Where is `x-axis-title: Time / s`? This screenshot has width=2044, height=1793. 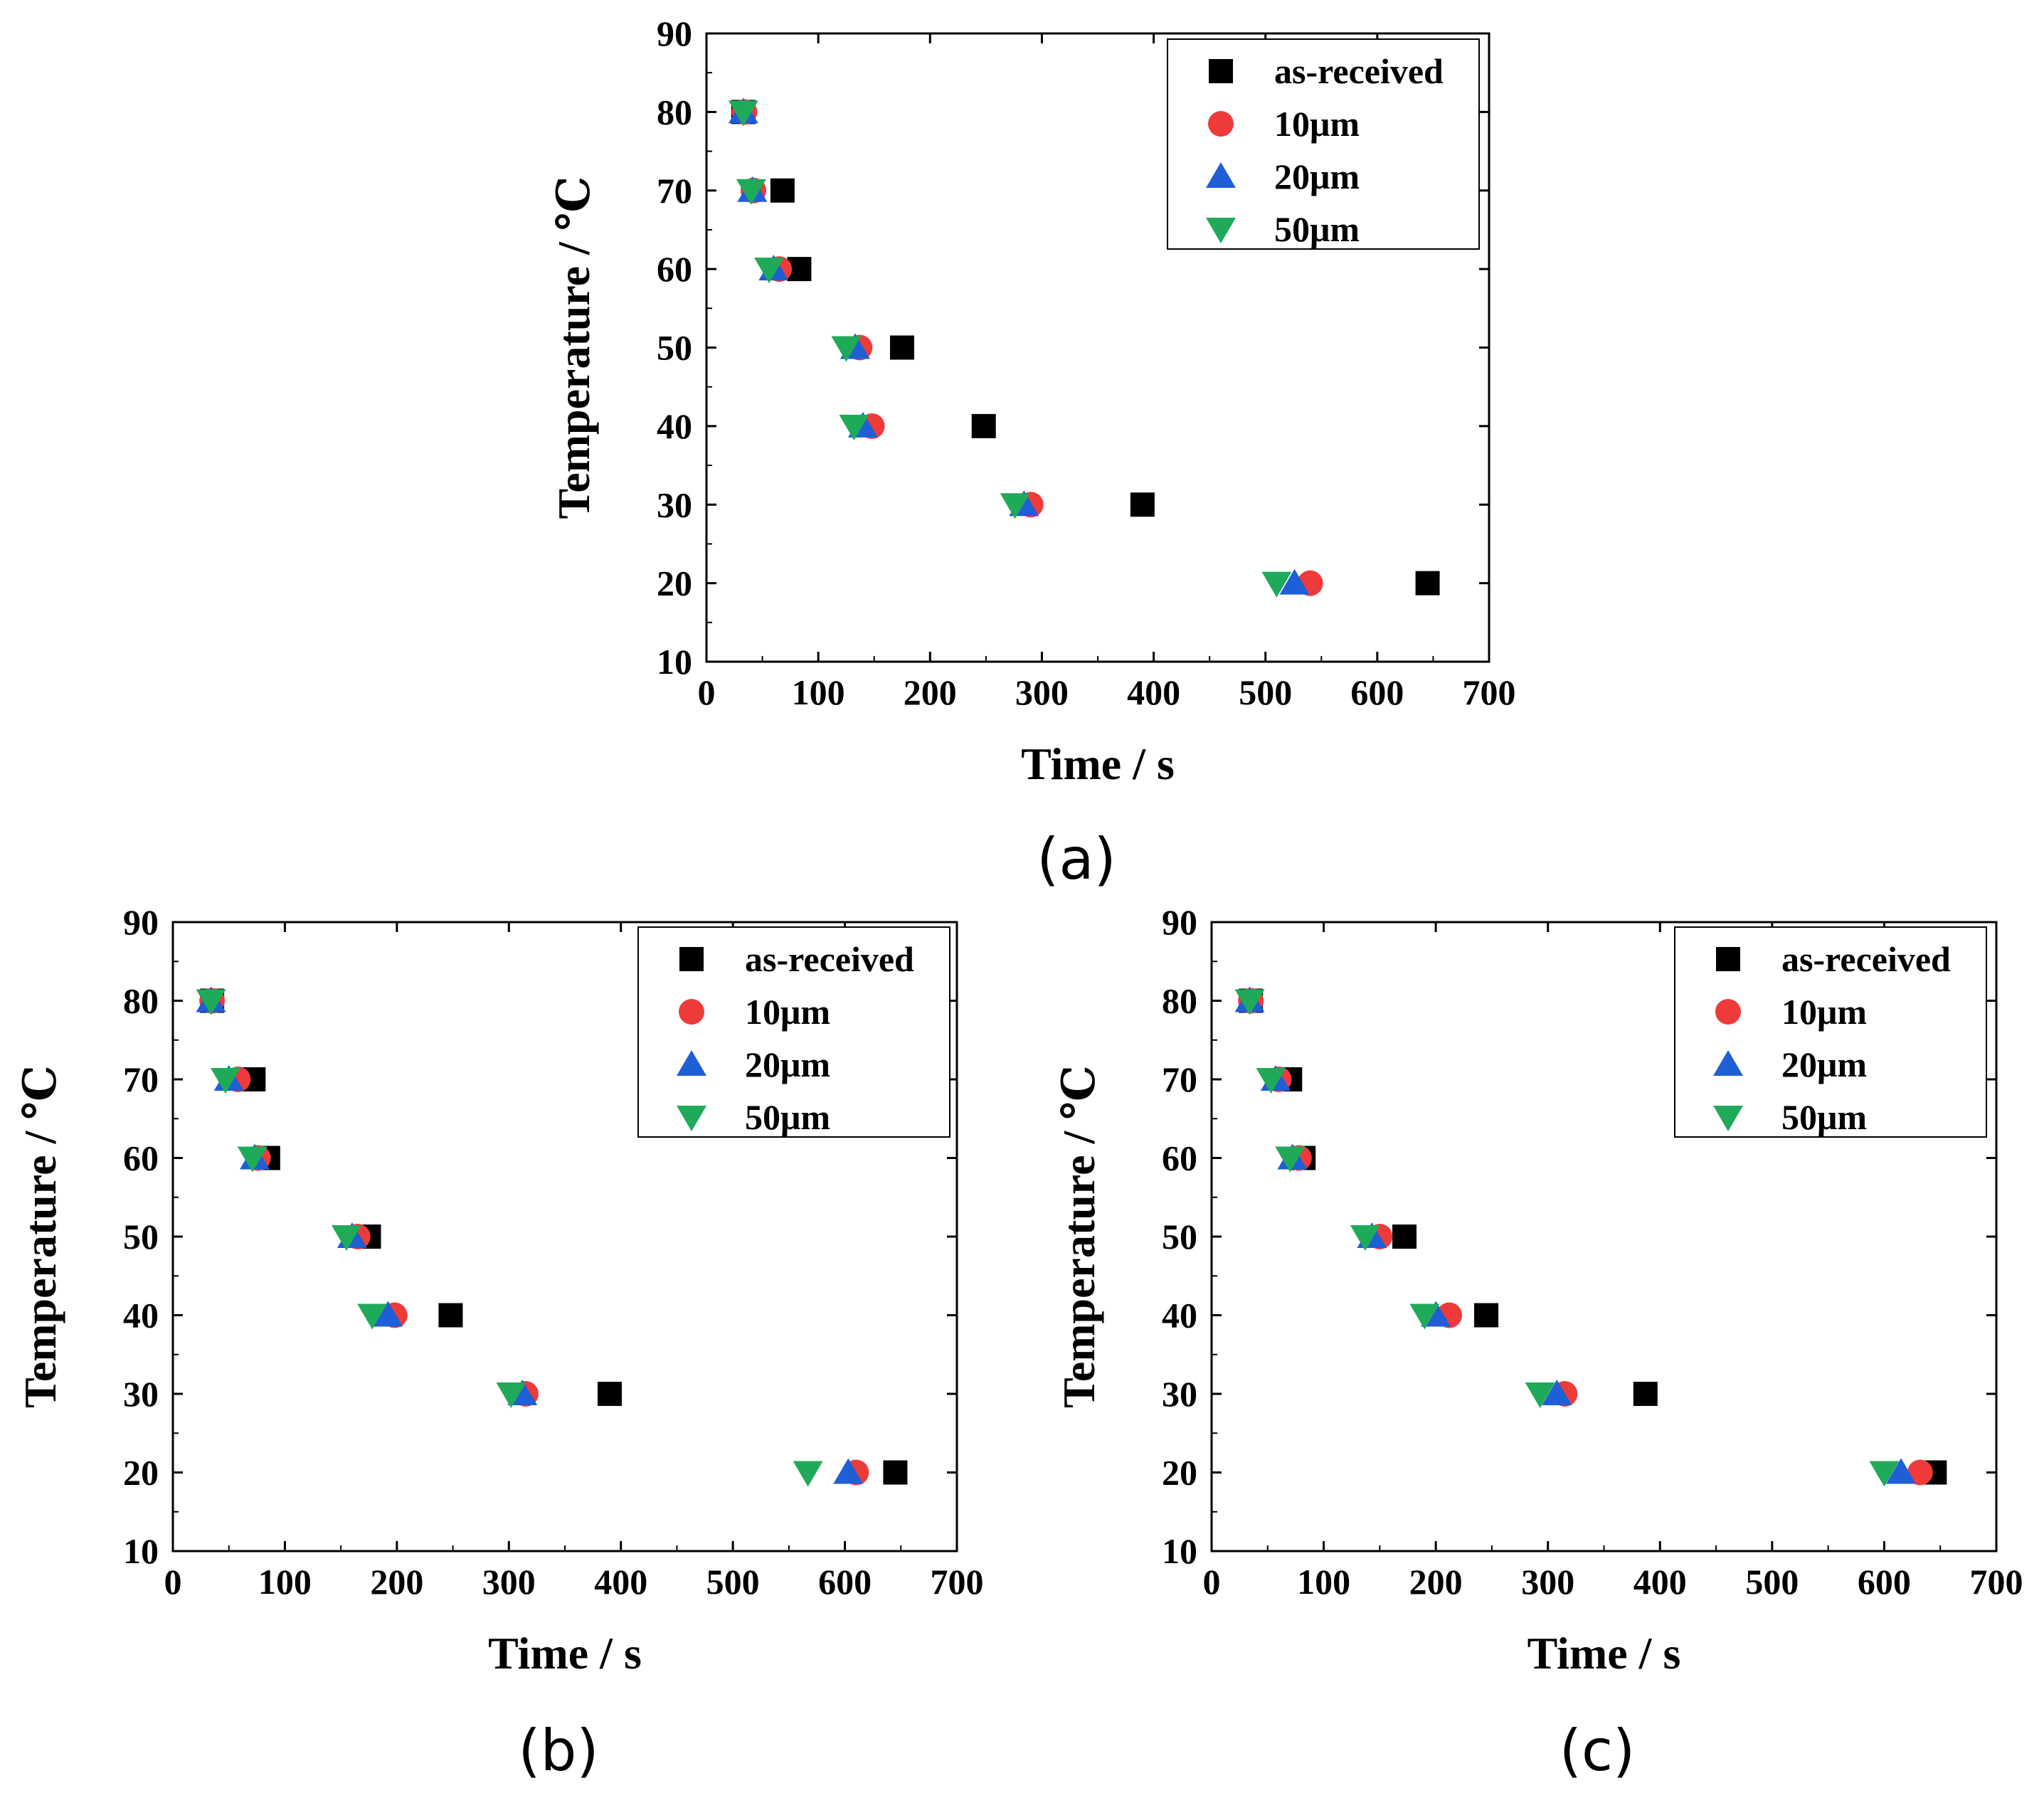 x-axis-title: Time / s is located at coordinates (565, 1653).